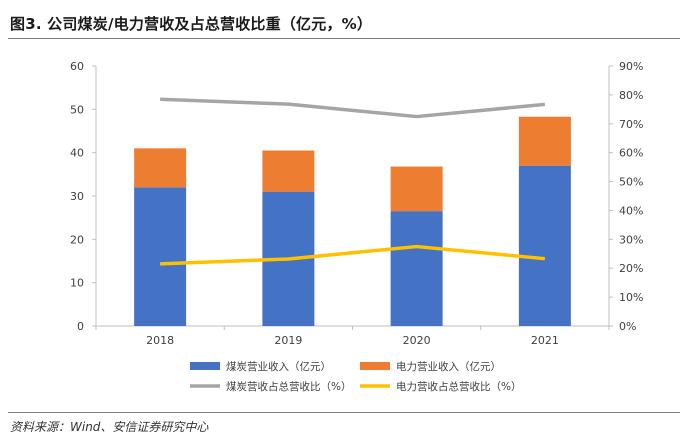  I want to click on right-tick-label: 80%, so click(631, 95).